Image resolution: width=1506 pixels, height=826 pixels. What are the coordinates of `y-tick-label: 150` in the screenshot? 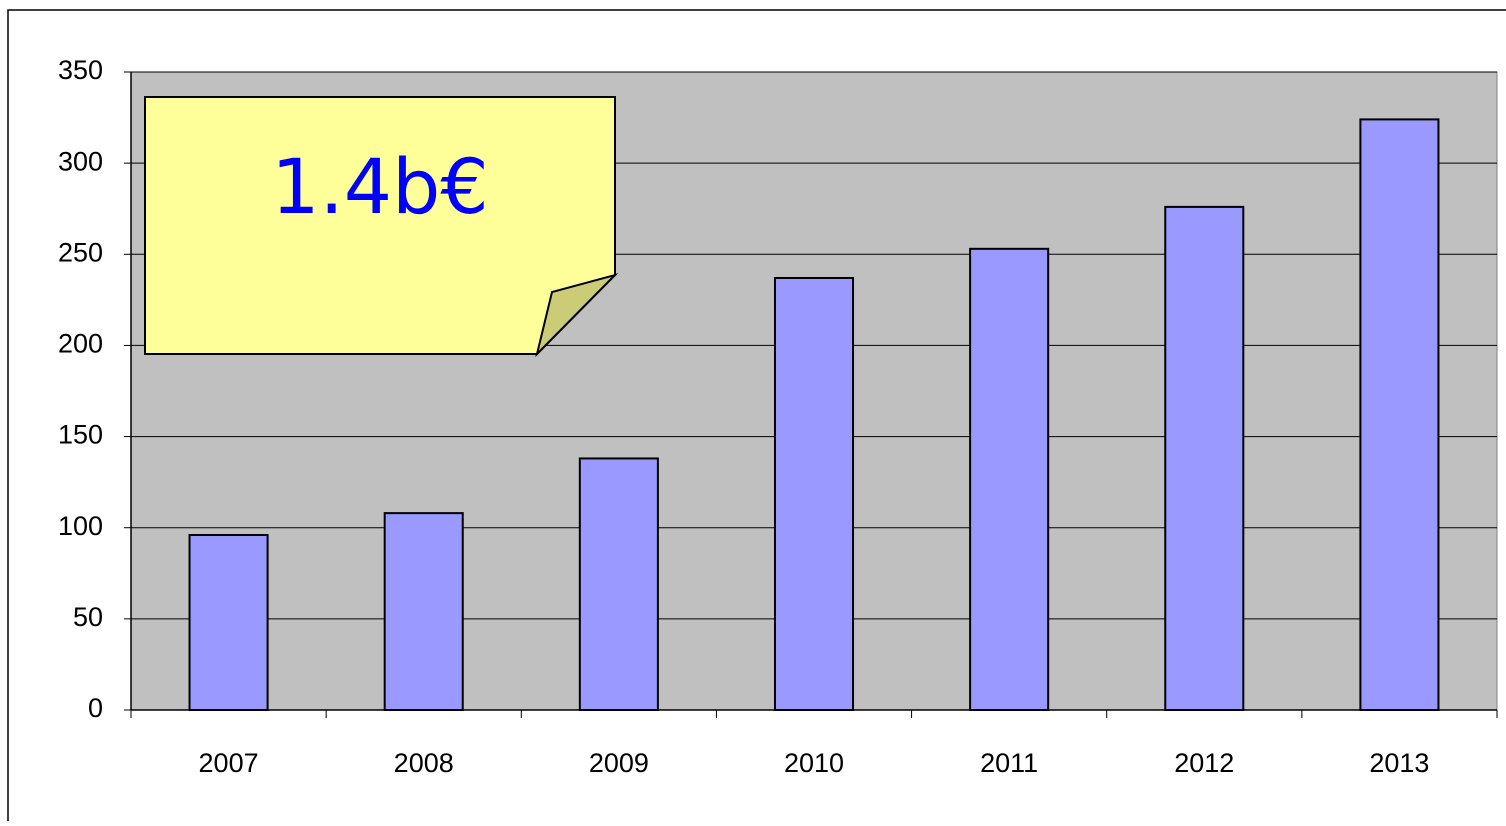 It's located at (80, 435).